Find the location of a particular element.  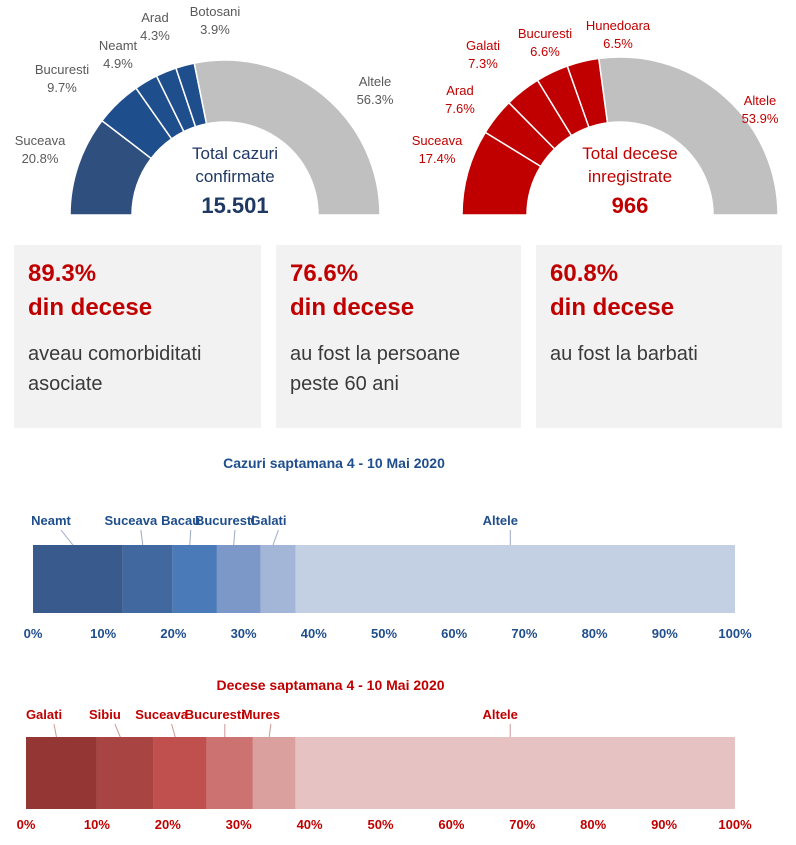

stat-percent: 89.3% is located at coordinates (62, 273).